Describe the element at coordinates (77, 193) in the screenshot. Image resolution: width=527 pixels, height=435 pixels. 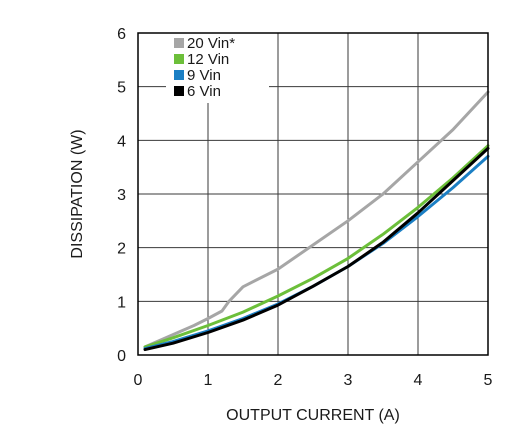
I see `y-axis-title: DISSIPATION (W)` at that location.